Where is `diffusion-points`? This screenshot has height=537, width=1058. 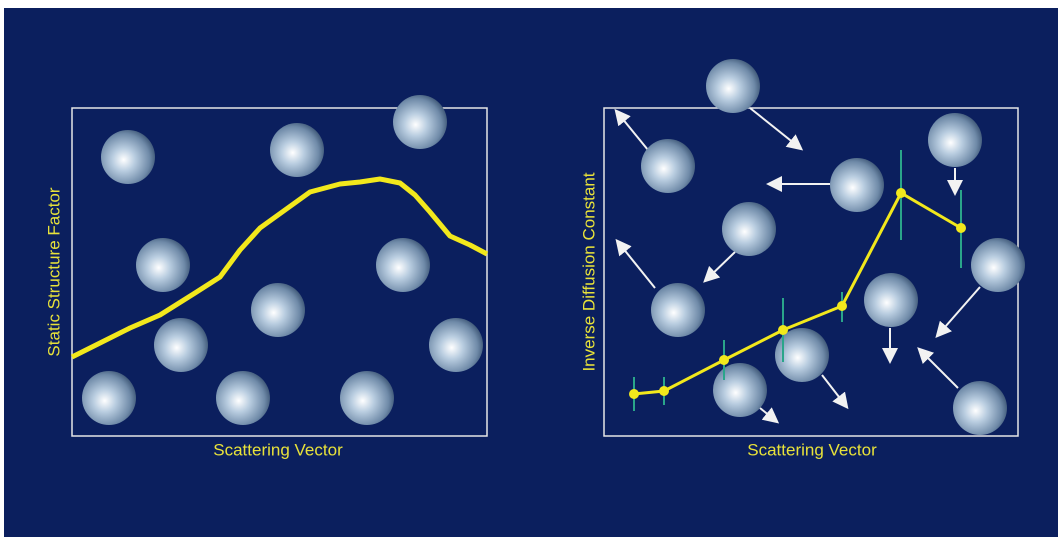
diffusion-points is located at coordinates (797, 293).